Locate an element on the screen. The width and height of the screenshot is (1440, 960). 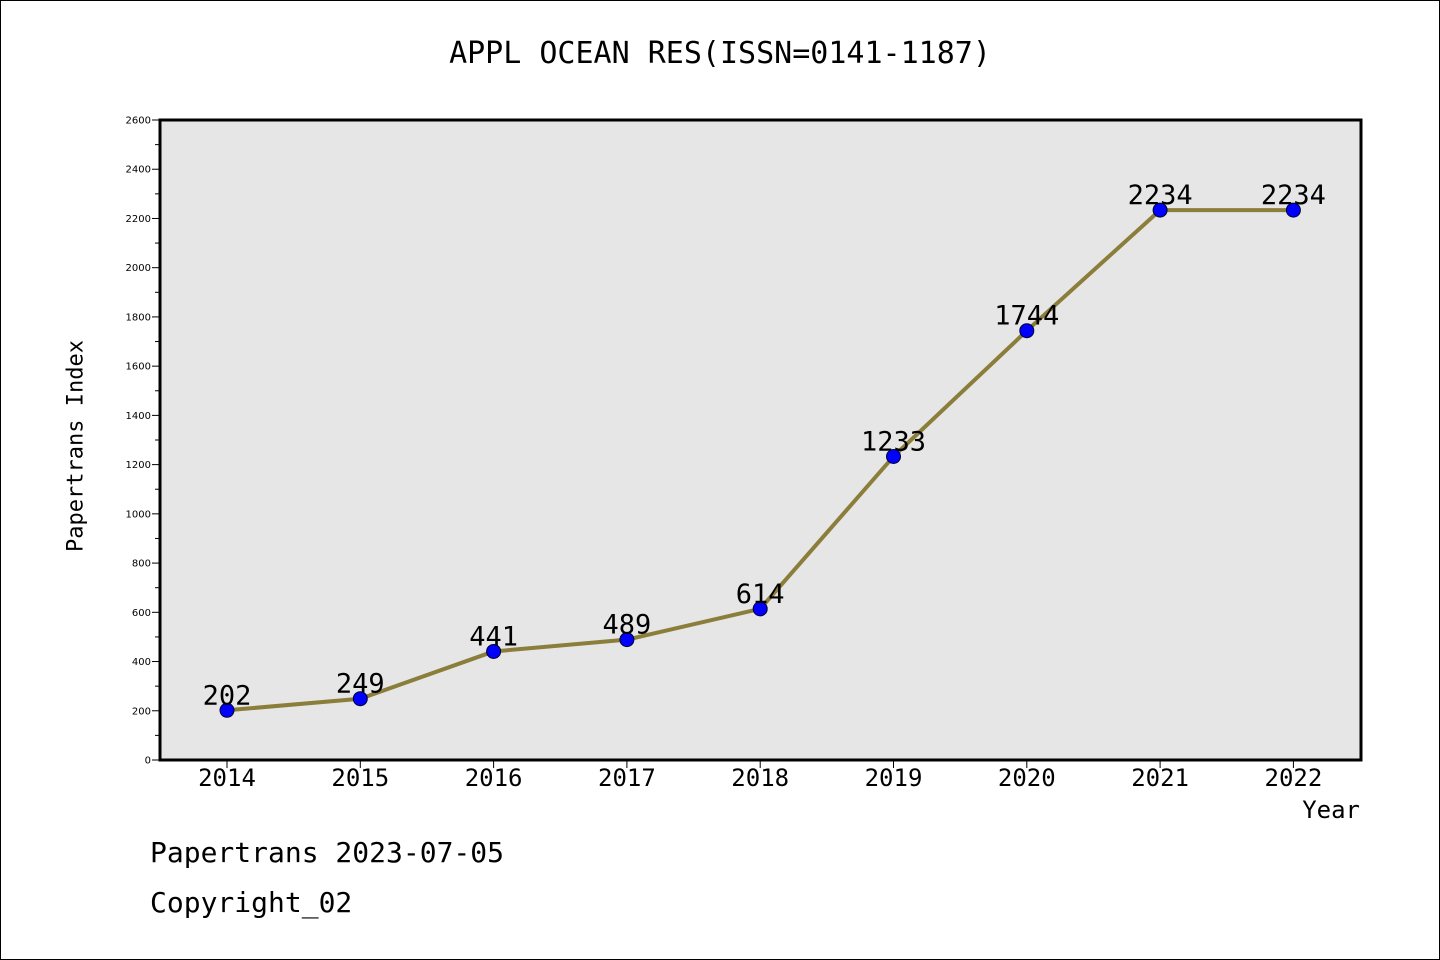
x-tick-label: 2021 is located at coordinates (1160, 778).